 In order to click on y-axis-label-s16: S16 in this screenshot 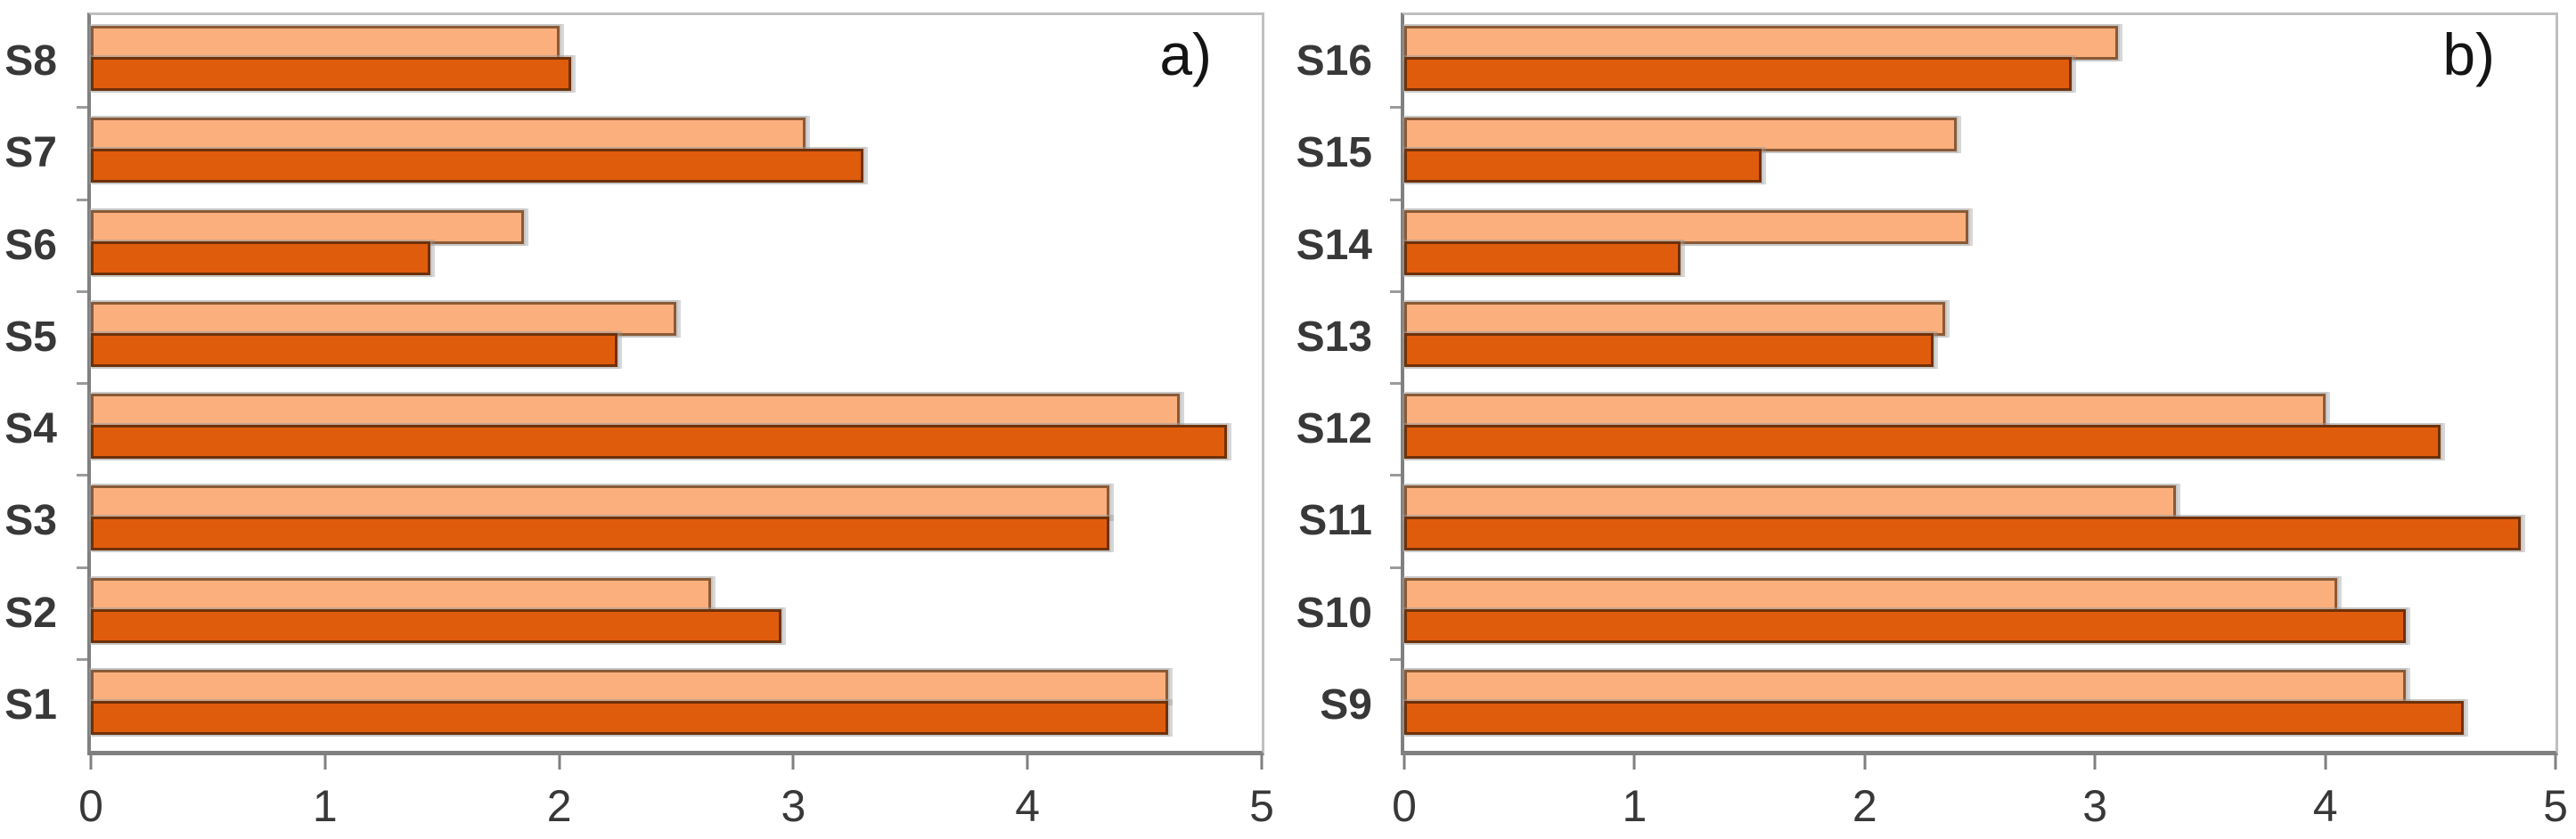, I will do `click(1334, 62)`.